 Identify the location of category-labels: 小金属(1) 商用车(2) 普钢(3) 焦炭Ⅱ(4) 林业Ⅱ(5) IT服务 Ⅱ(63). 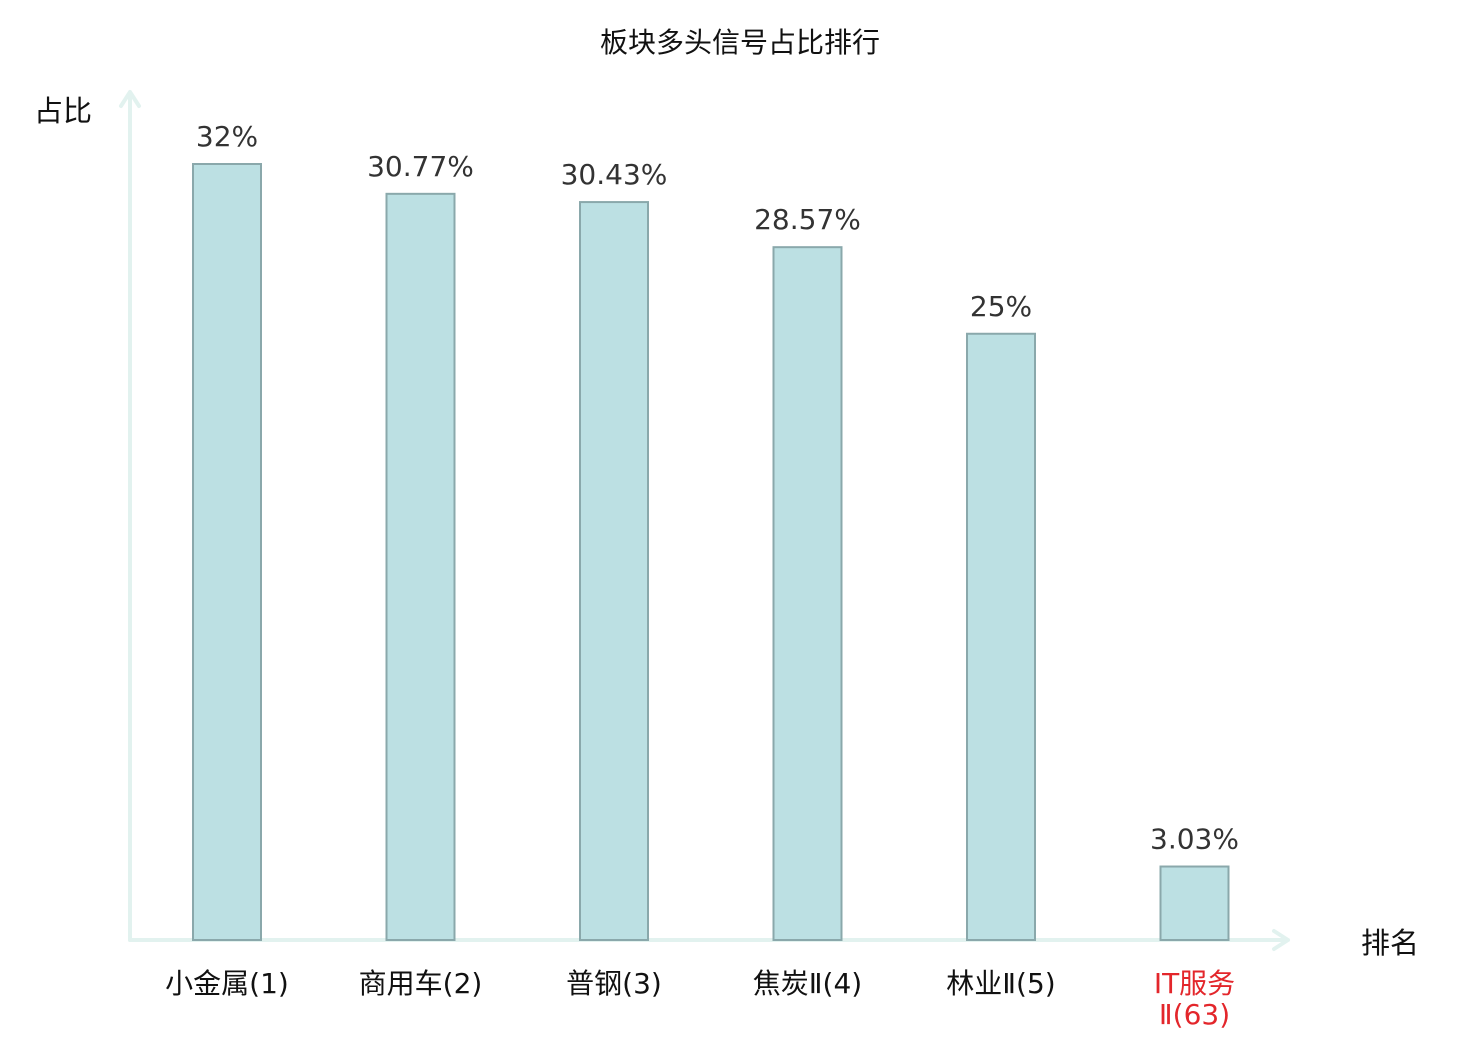
(700, 999).